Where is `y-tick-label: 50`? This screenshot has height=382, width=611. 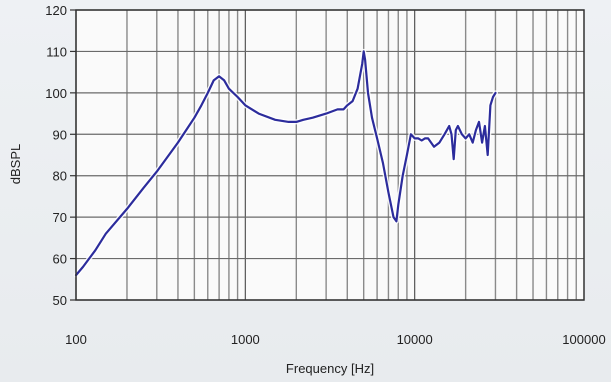
y-tick-label: 50 is located at coordinates (60, 300).